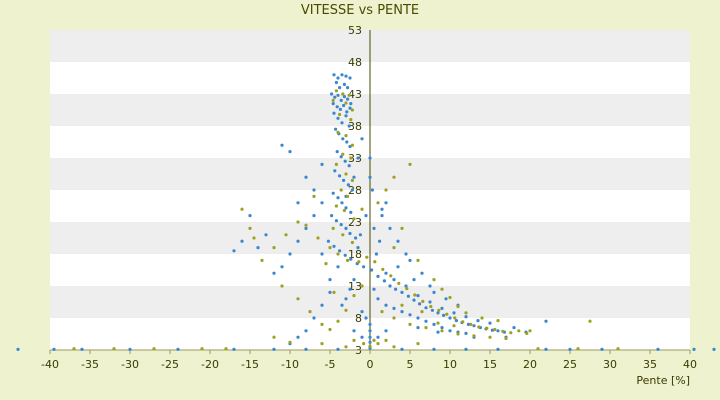  What do you see at coordinates (358, 318) in the screenshot?
I see `y-tick-label: 8` at bounding box center [358, 318].